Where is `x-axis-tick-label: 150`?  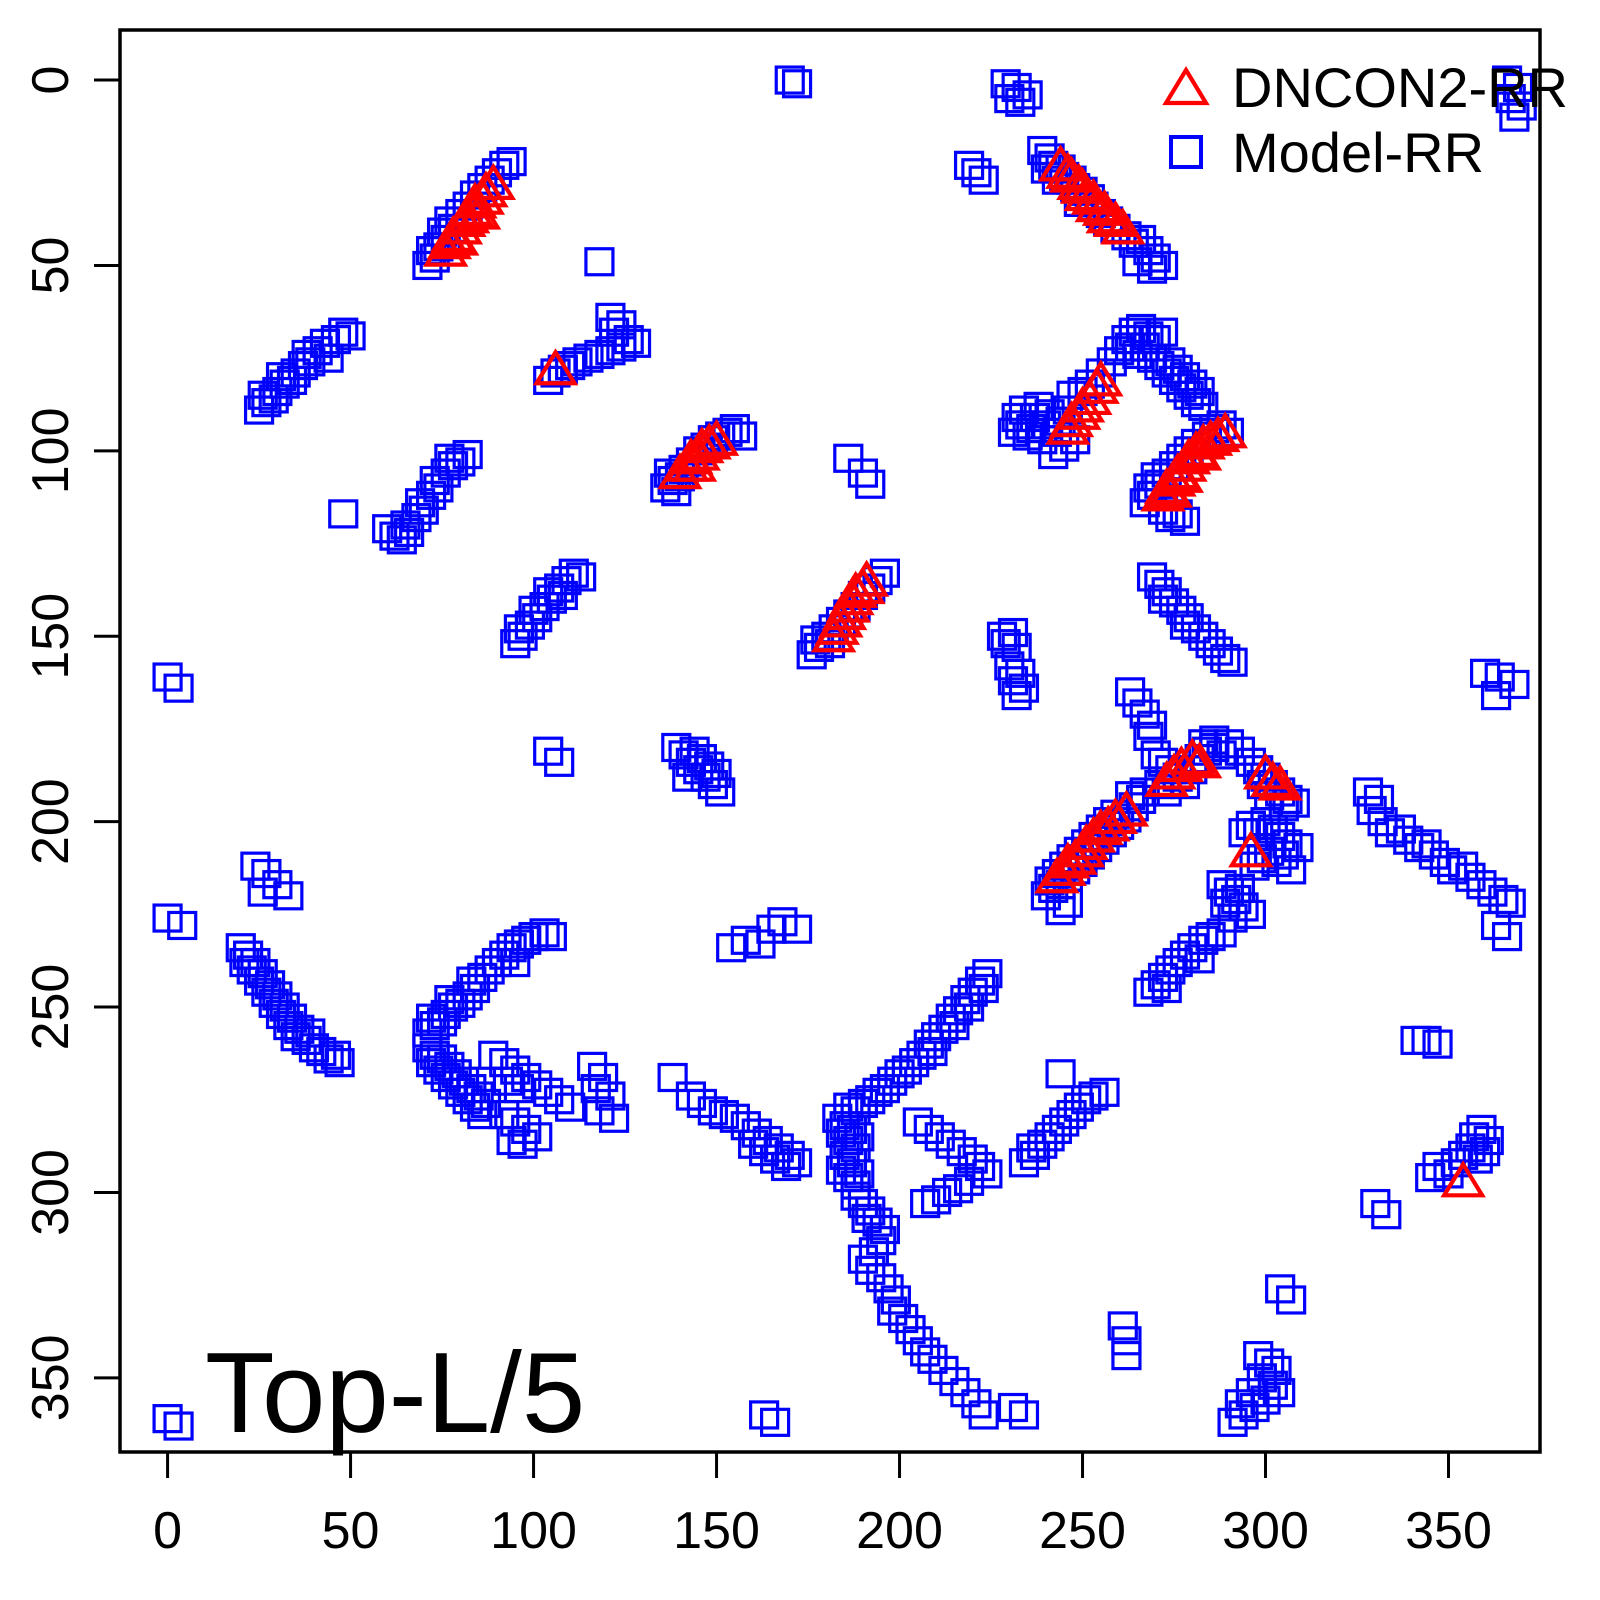 x-axis-tick-label: 150 is located at coordinates (716, 1531).